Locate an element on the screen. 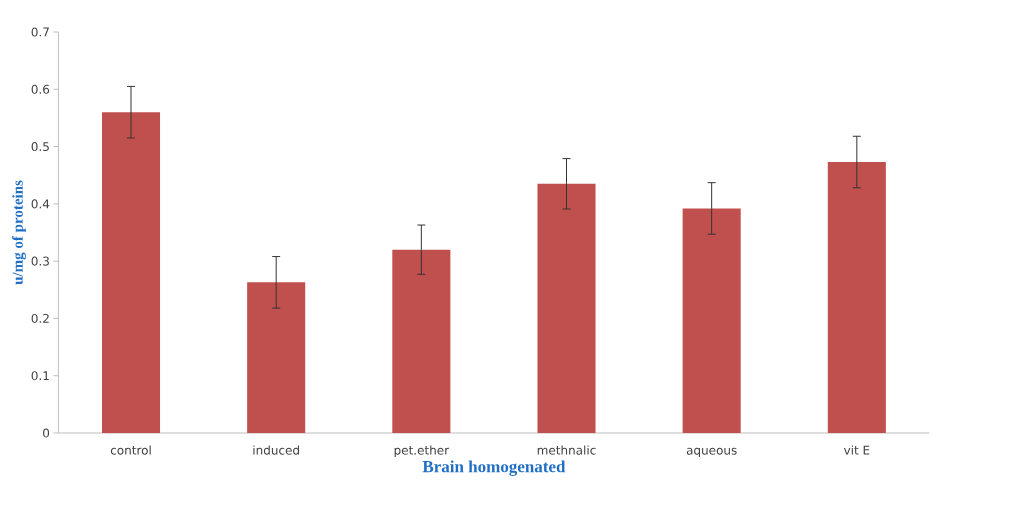 This screenshot has width=1014, height=508. y-tick-label: 0.3 is located at coordinates (40, 261).